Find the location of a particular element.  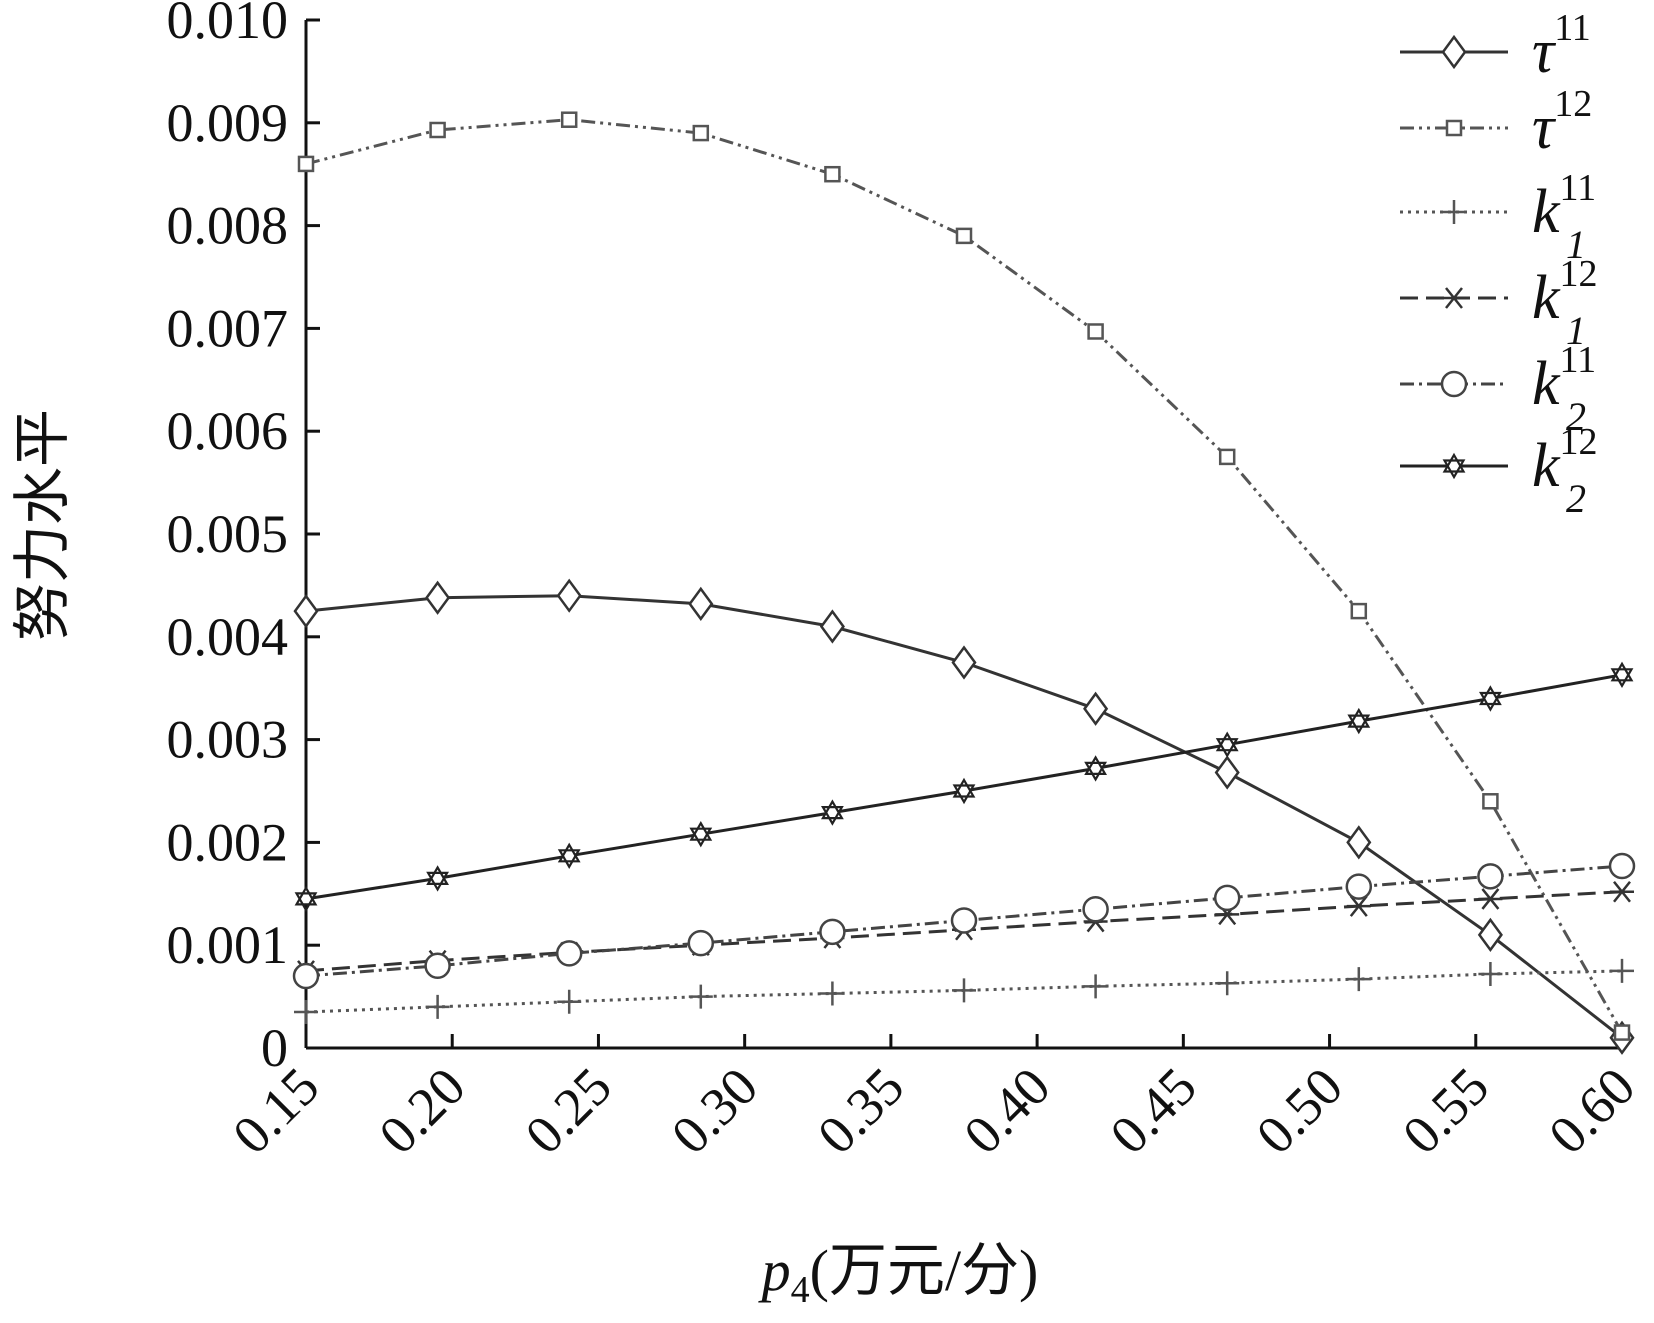

legend-label: τ11 is located at coordinates (1561, 46).